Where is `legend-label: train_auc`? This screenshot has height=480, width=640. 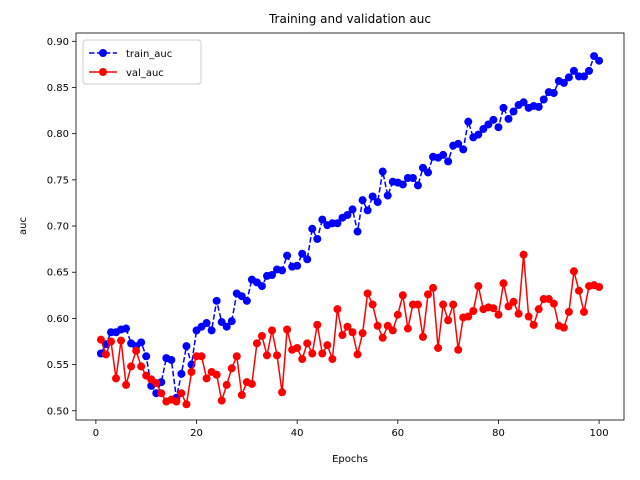
legend-label: train_auc is located at coordinates (149, 54).